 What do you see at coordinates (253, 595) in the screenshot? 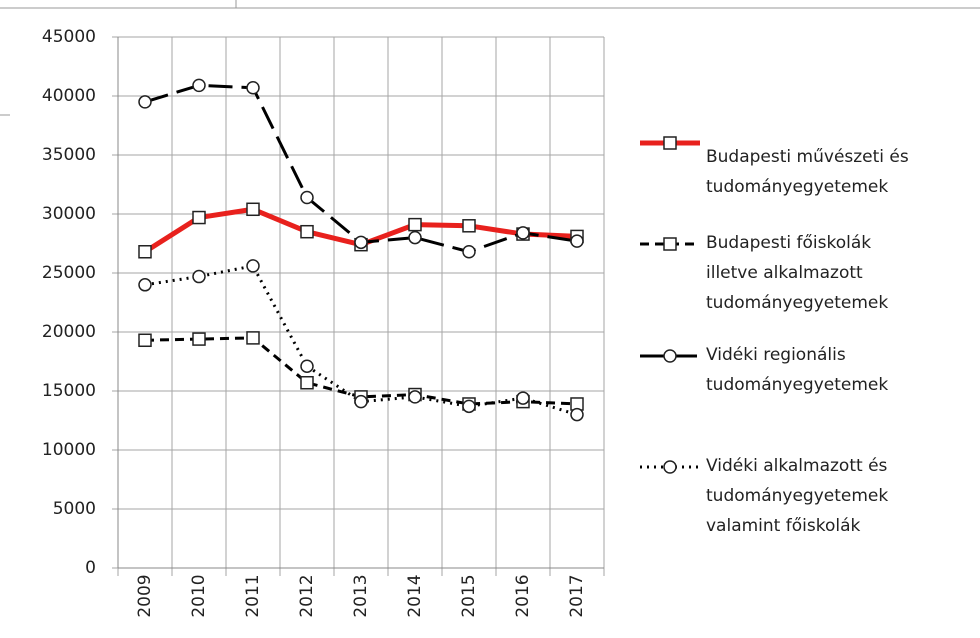
I see `x-tick-label: 2011` at bounding box center [253, 595].